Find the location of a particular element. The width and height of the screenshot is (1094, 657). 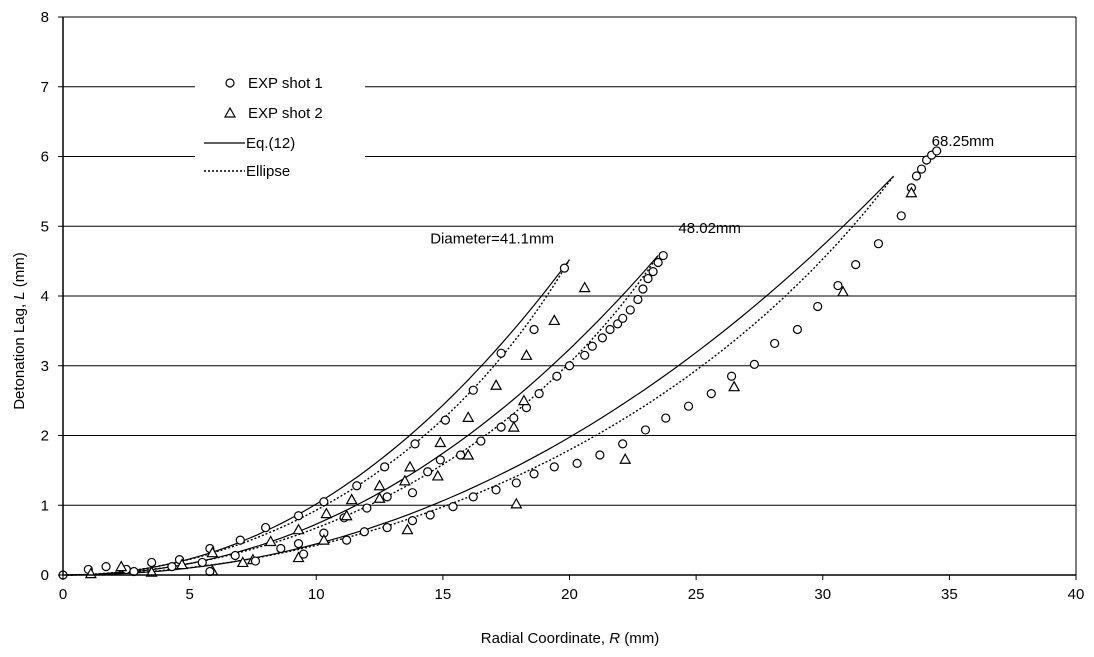

legend-label: Ellipse is located at coordinates (268, 171).